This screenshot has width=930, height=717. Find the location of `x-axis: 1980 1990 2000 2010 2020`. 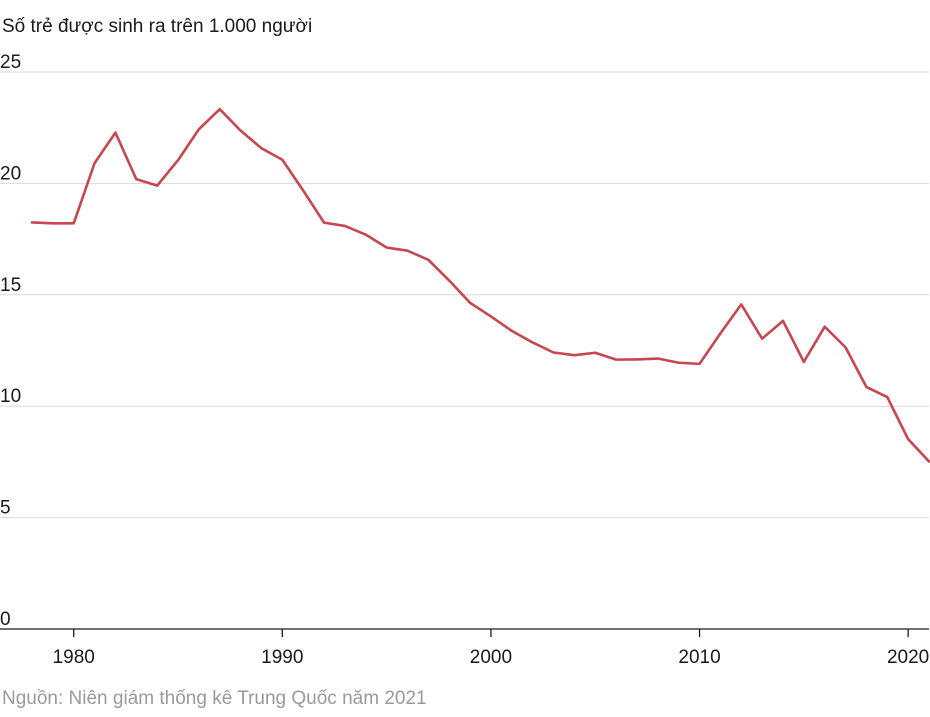

x-axis: 1980 1990 2000 2010 2020 is located at coordinates (464, 648).